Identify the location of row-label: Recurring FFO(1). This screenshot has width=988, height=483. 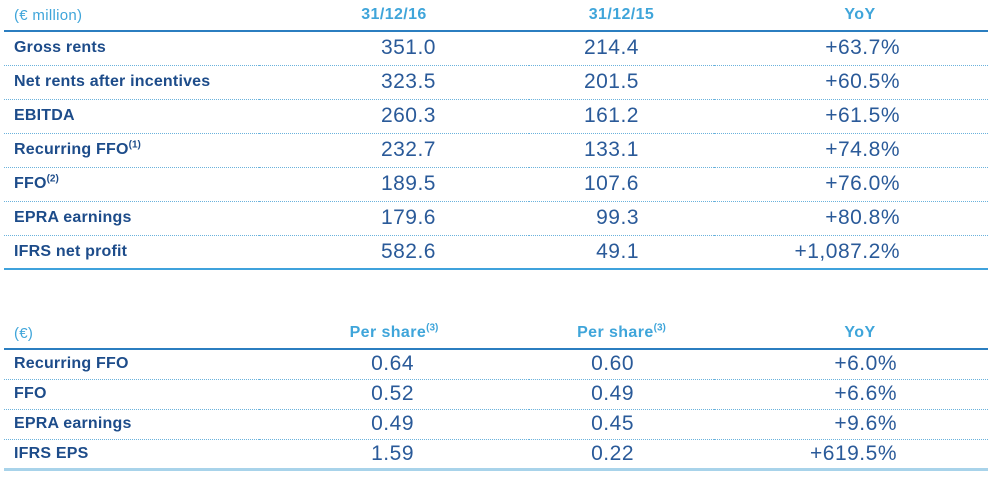
(131, 150).